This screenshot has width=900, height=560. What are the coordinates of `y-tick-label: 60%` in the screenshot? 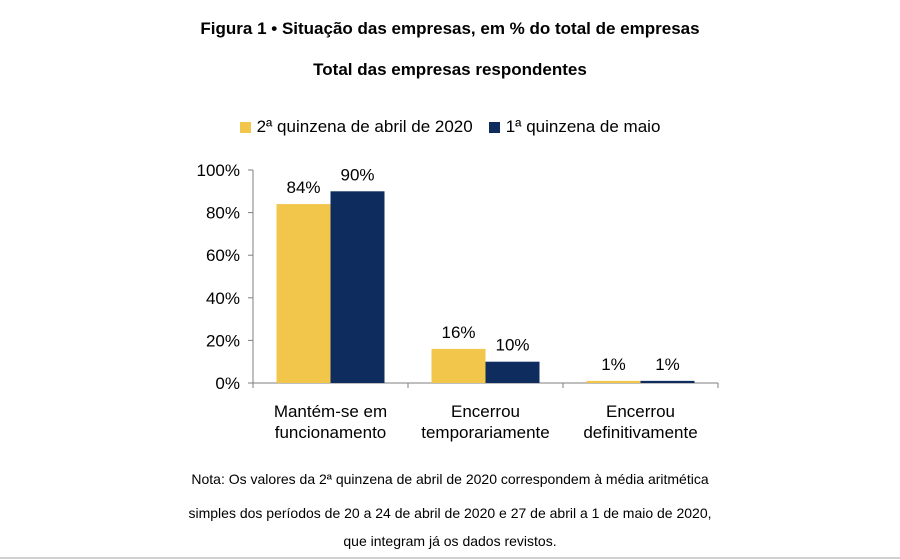 It's located at (223, 255).